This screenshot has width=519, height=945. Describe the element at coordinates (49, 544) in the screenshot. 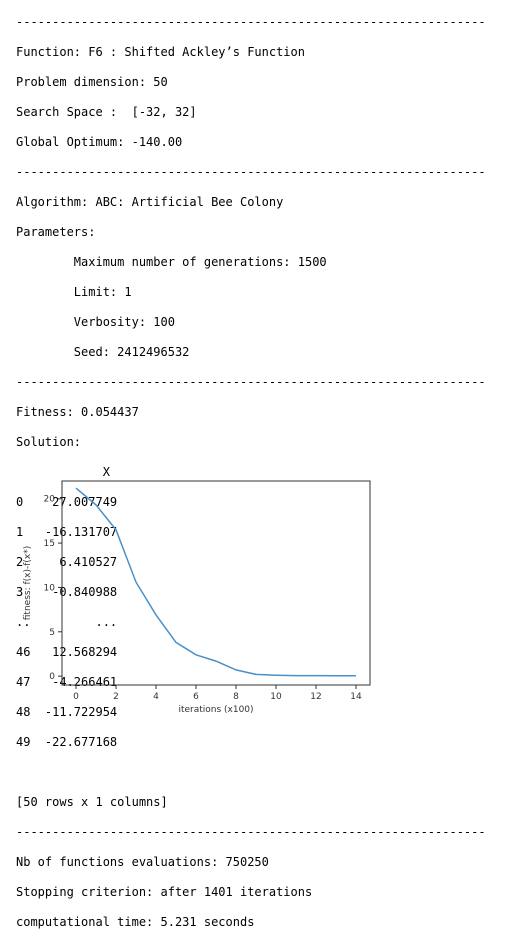

I see `y-tick-label: 15` at that location.